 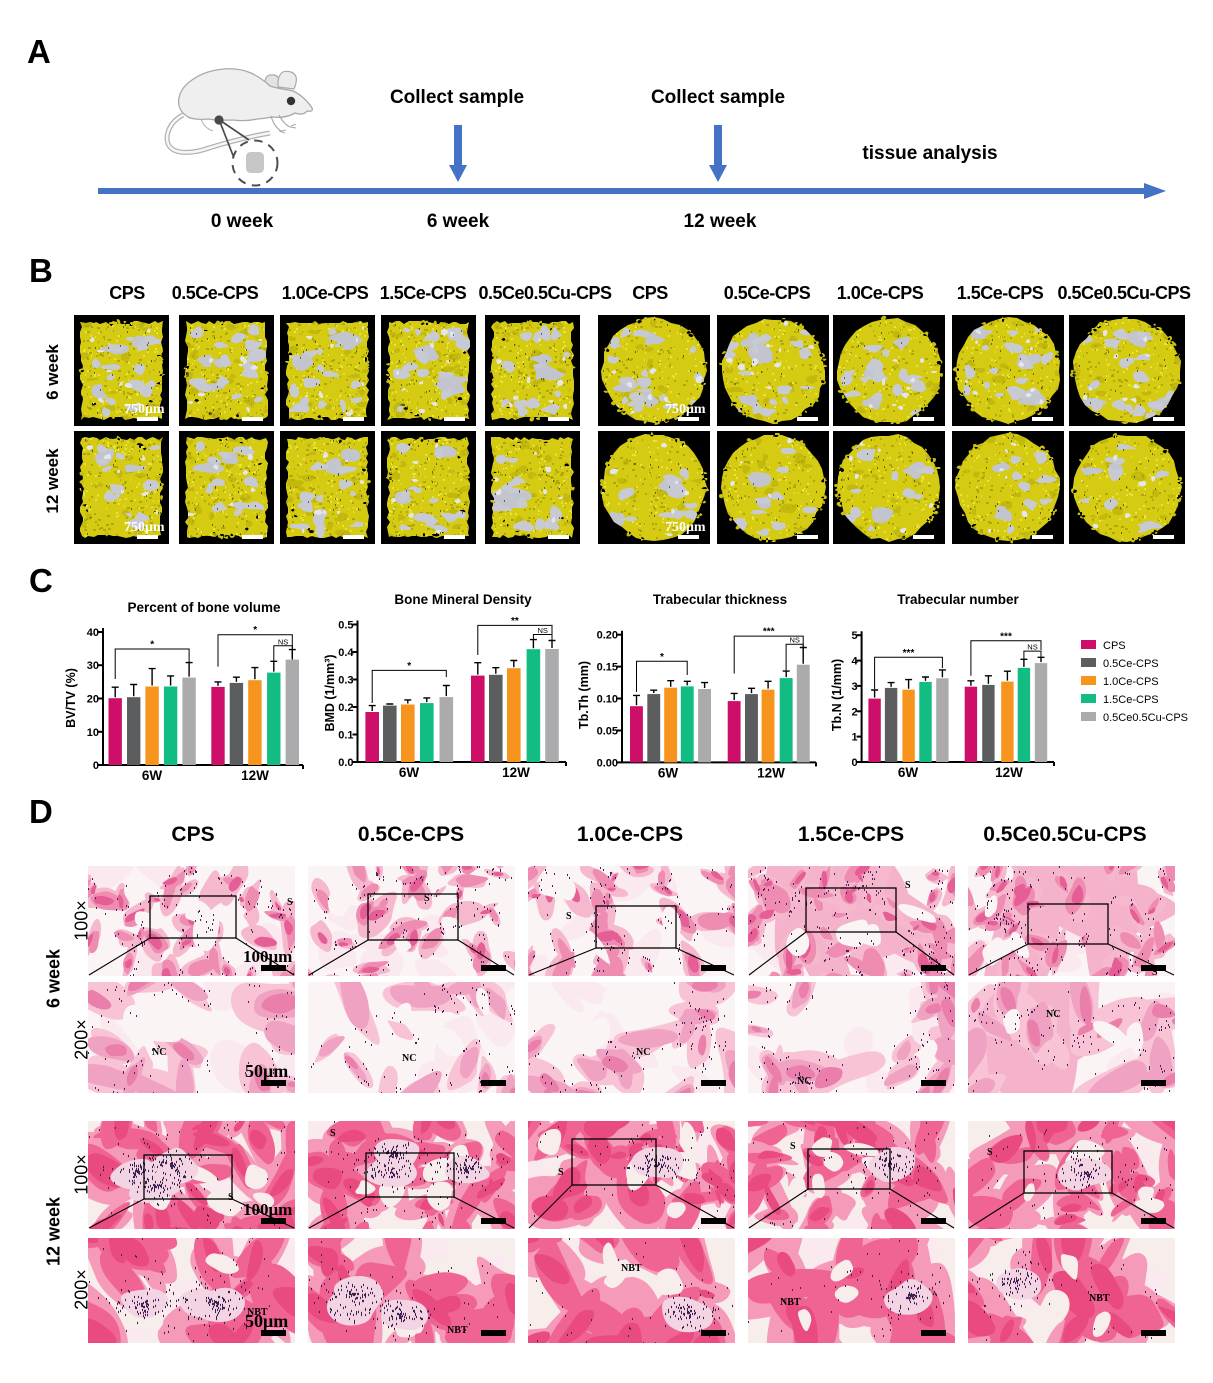 I want to click on svg-text: 0.5, so click(x=345, y=626).